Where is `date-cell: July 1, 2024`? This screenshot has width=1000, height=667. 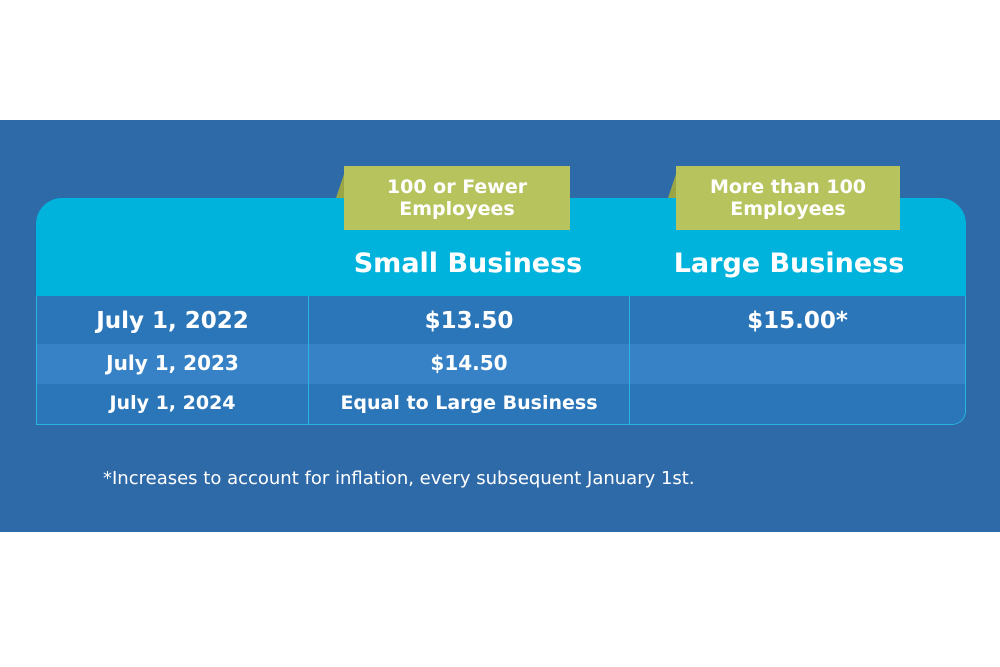
date-cell: July 1, 2024 is located at coordinates (172, 403).